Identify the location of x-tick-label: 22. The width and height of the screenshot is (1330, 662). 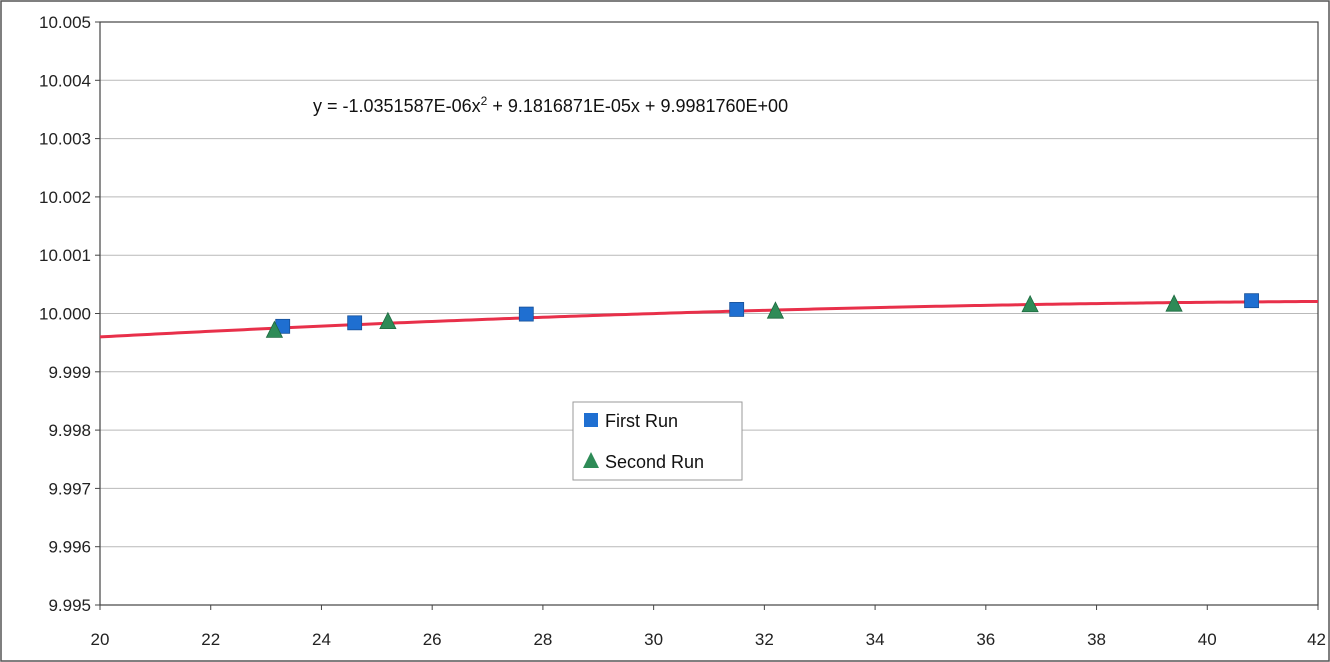
(210, 639).